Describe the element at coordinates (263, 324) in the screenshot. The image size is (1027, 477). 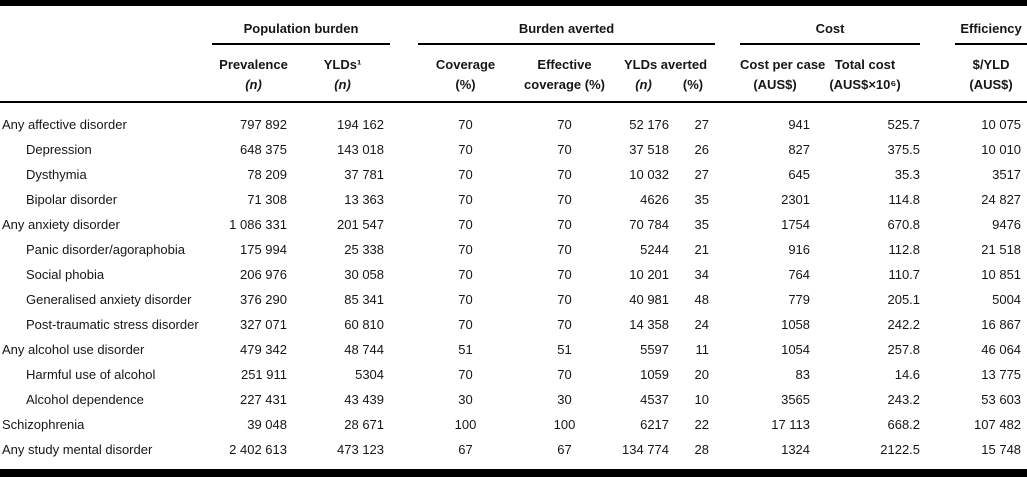
I see `cell-prevalence: 327 071` at that location.